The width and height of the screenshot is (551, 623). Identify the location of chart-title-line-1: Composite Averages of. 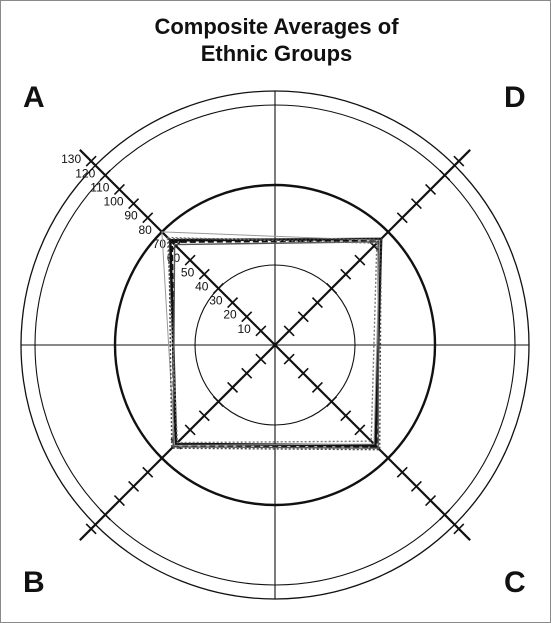
(276, 26).